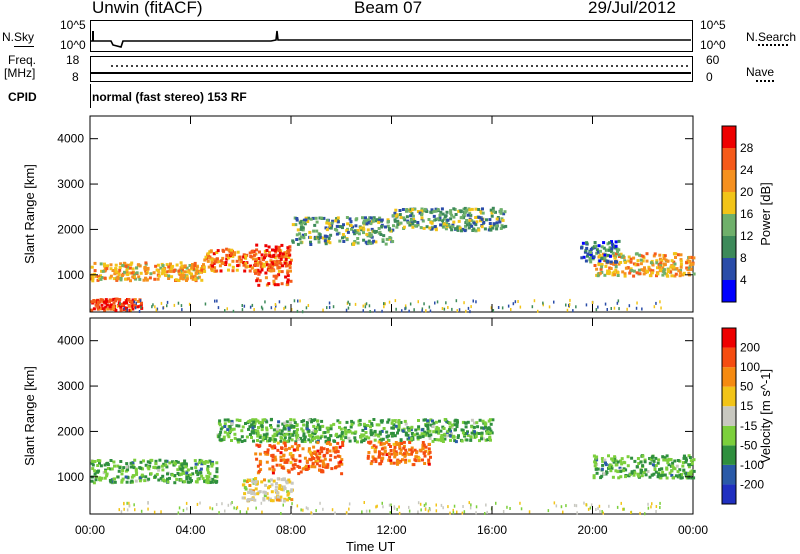 The height and width of the screenshot is (554, 800). I want to click on colorbar-label: Power [dB], so click(765, 214).